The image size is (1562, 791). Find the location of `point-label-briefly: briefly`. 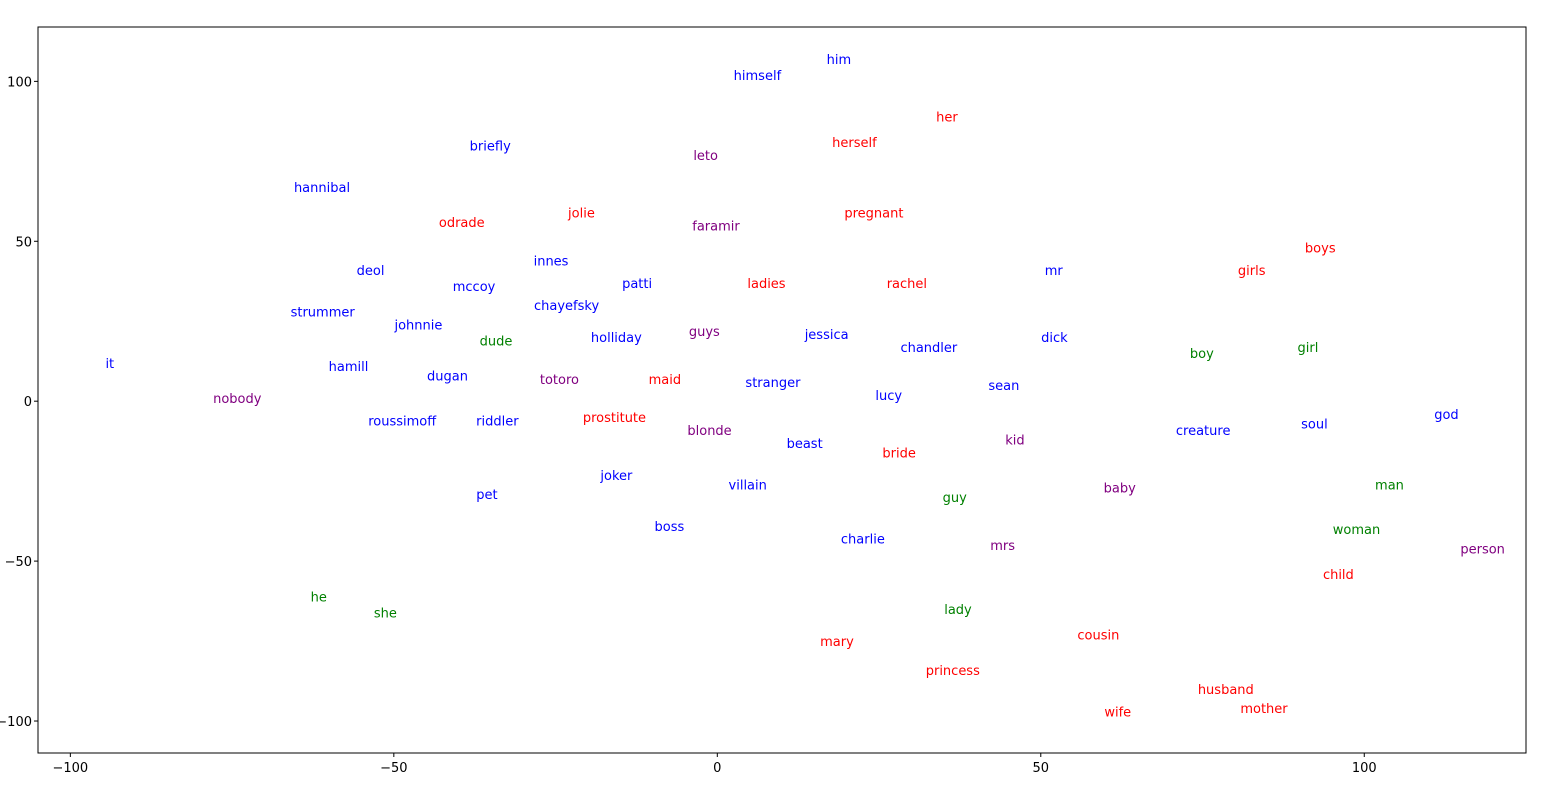

point-label-briefly: briefly is located at coordinates (490, 146).